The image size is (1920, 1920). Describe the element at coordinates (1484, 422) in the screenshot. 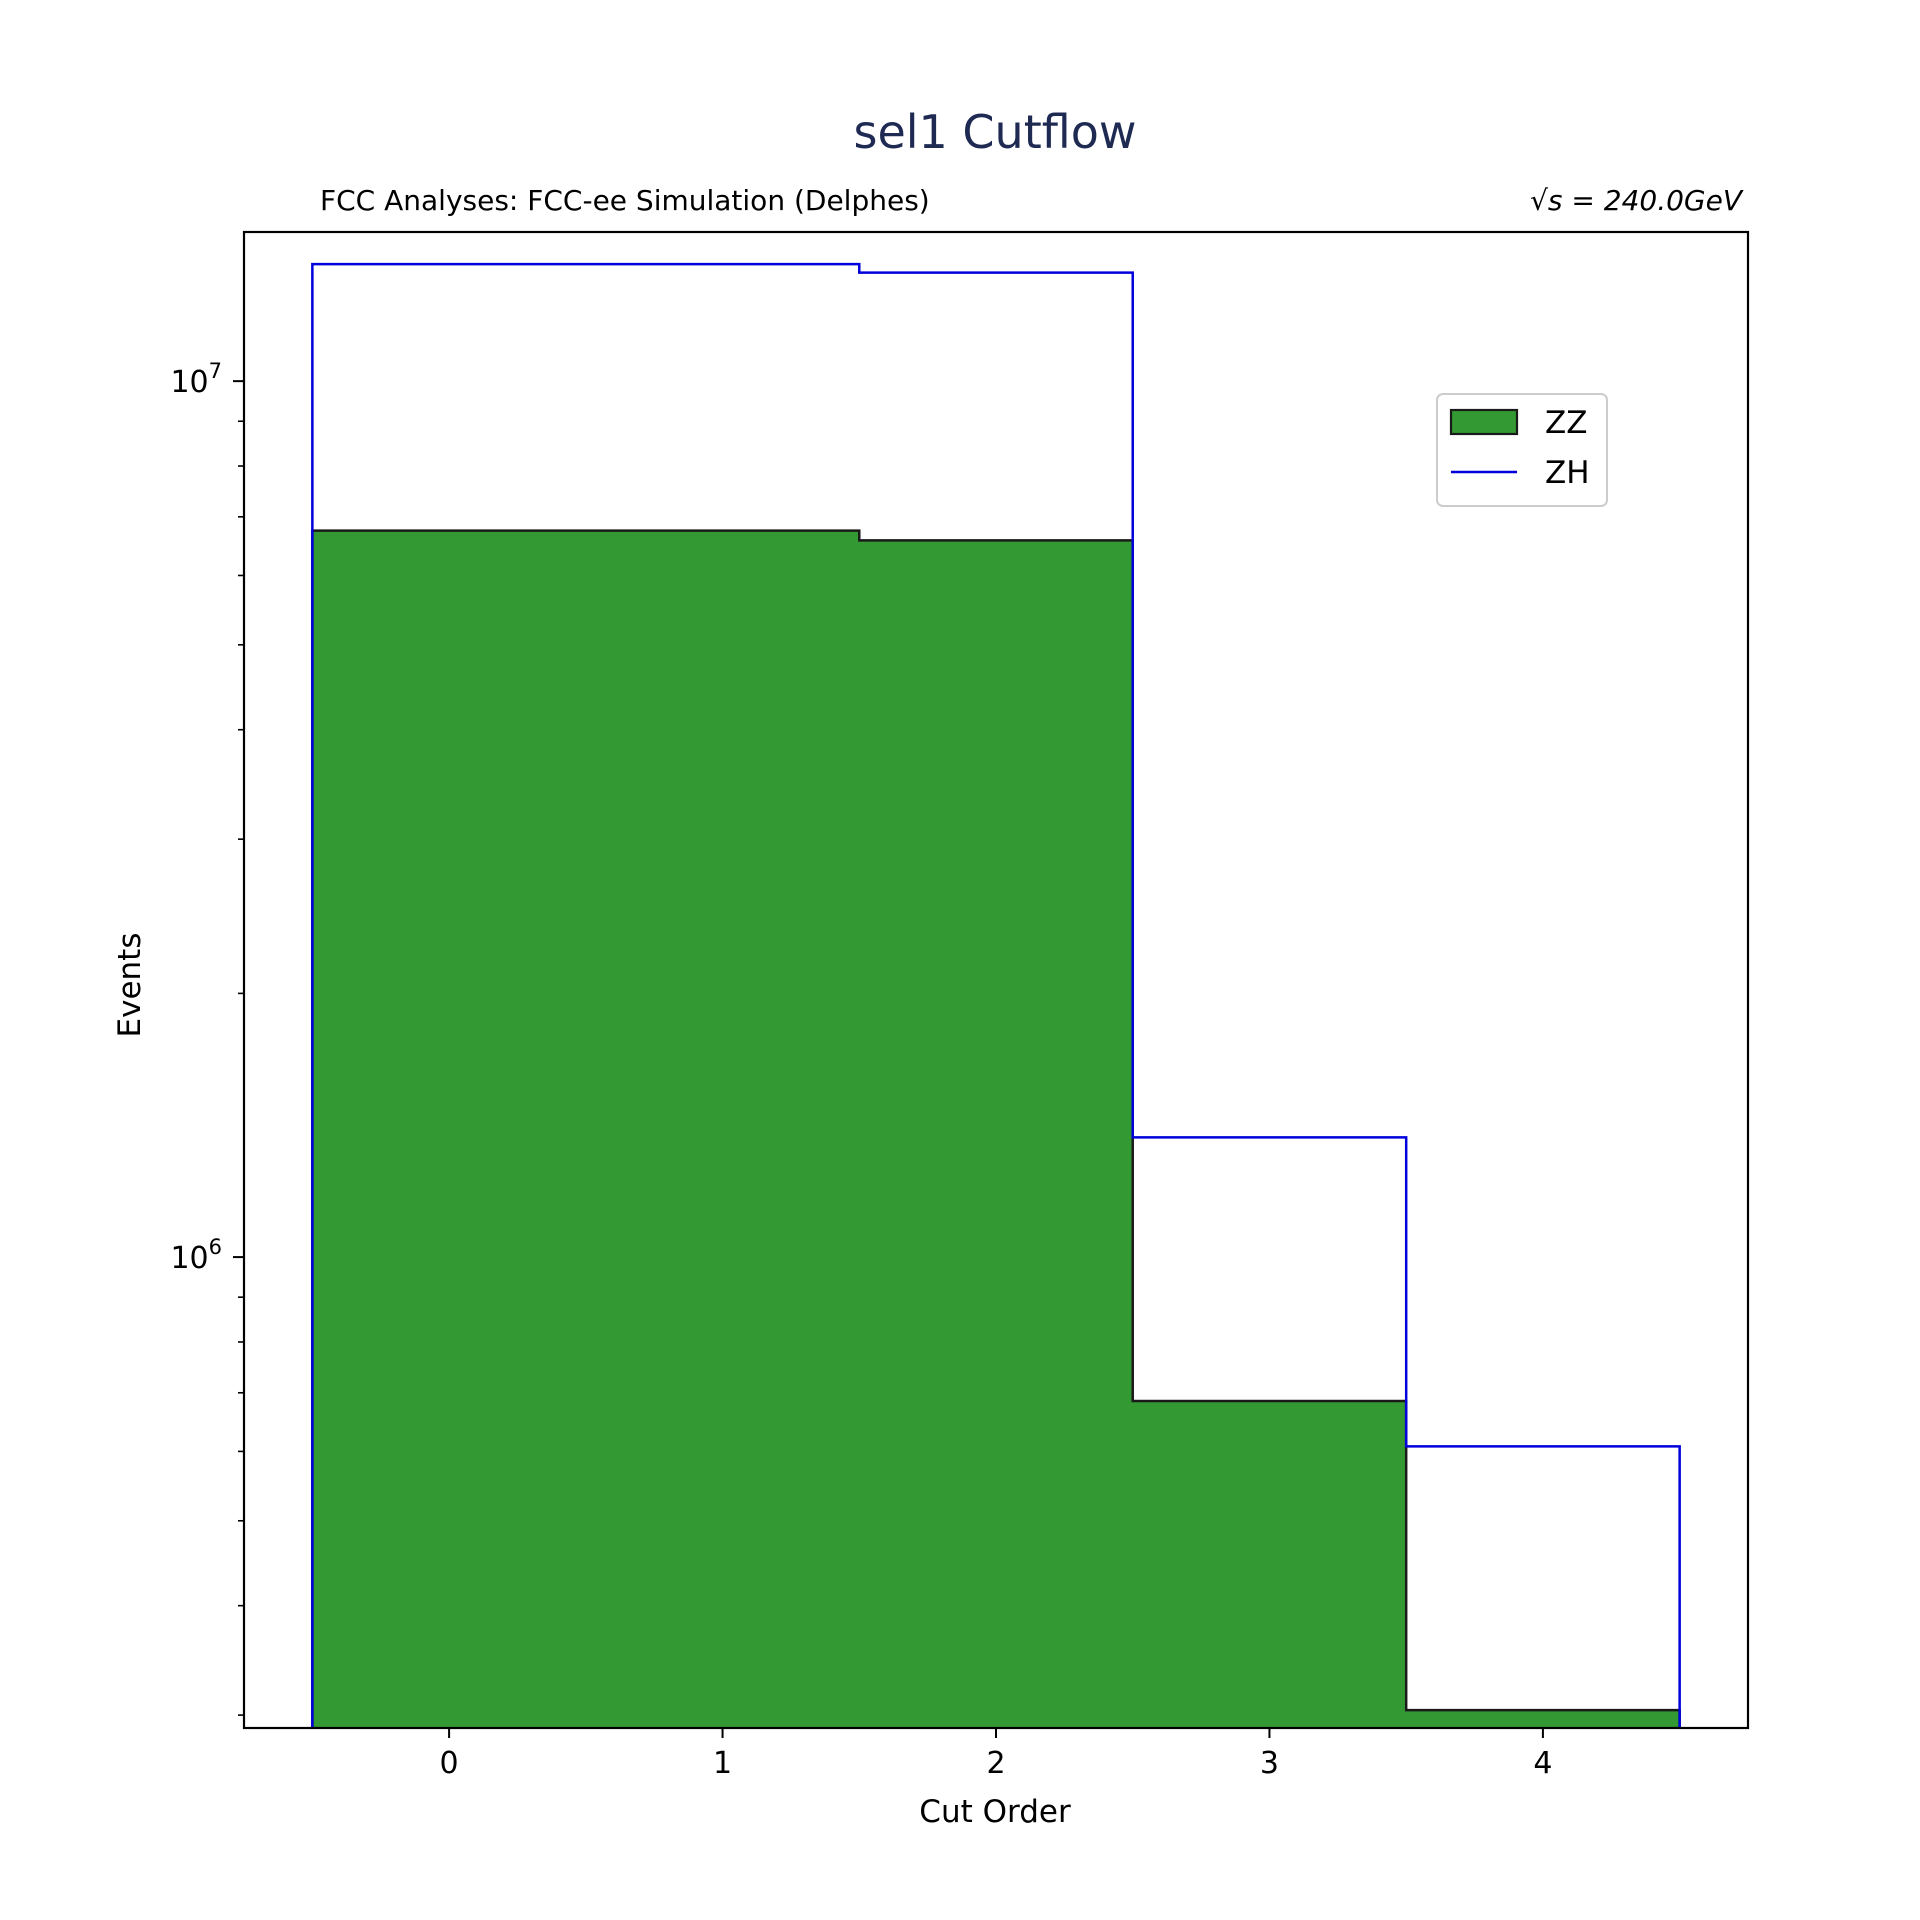

I see `legend-swatch-zz` at that location.